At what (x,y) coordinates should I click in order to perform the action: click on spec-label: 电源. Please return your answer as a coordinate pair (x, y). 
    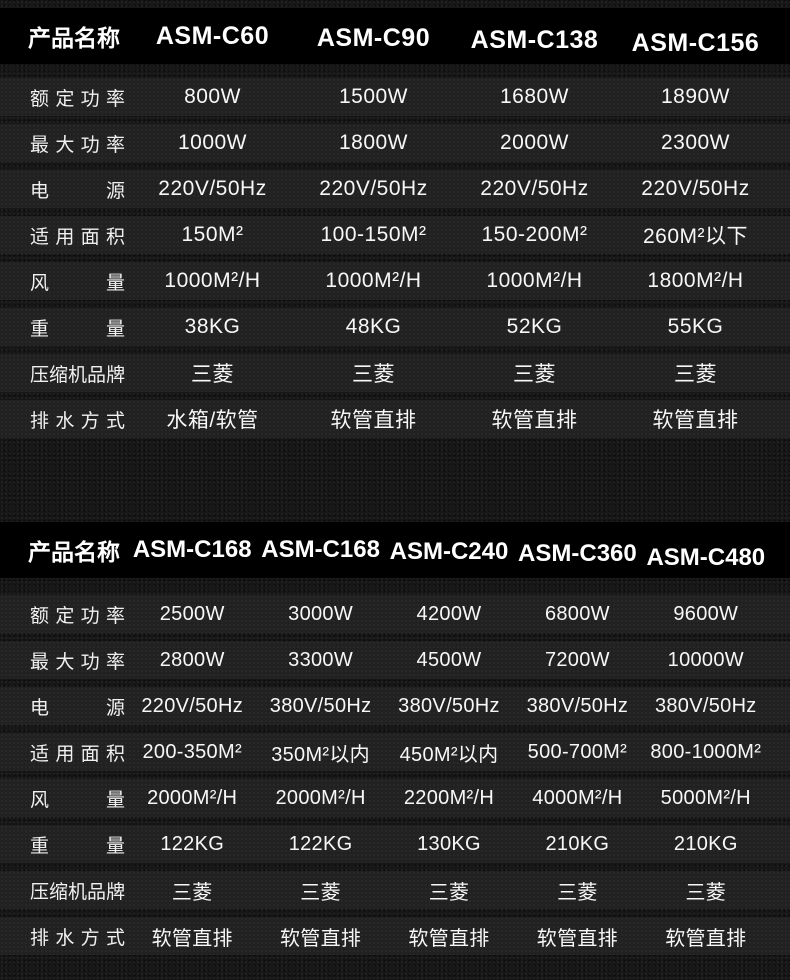
    Looking at the image, I should click on (77, 191).